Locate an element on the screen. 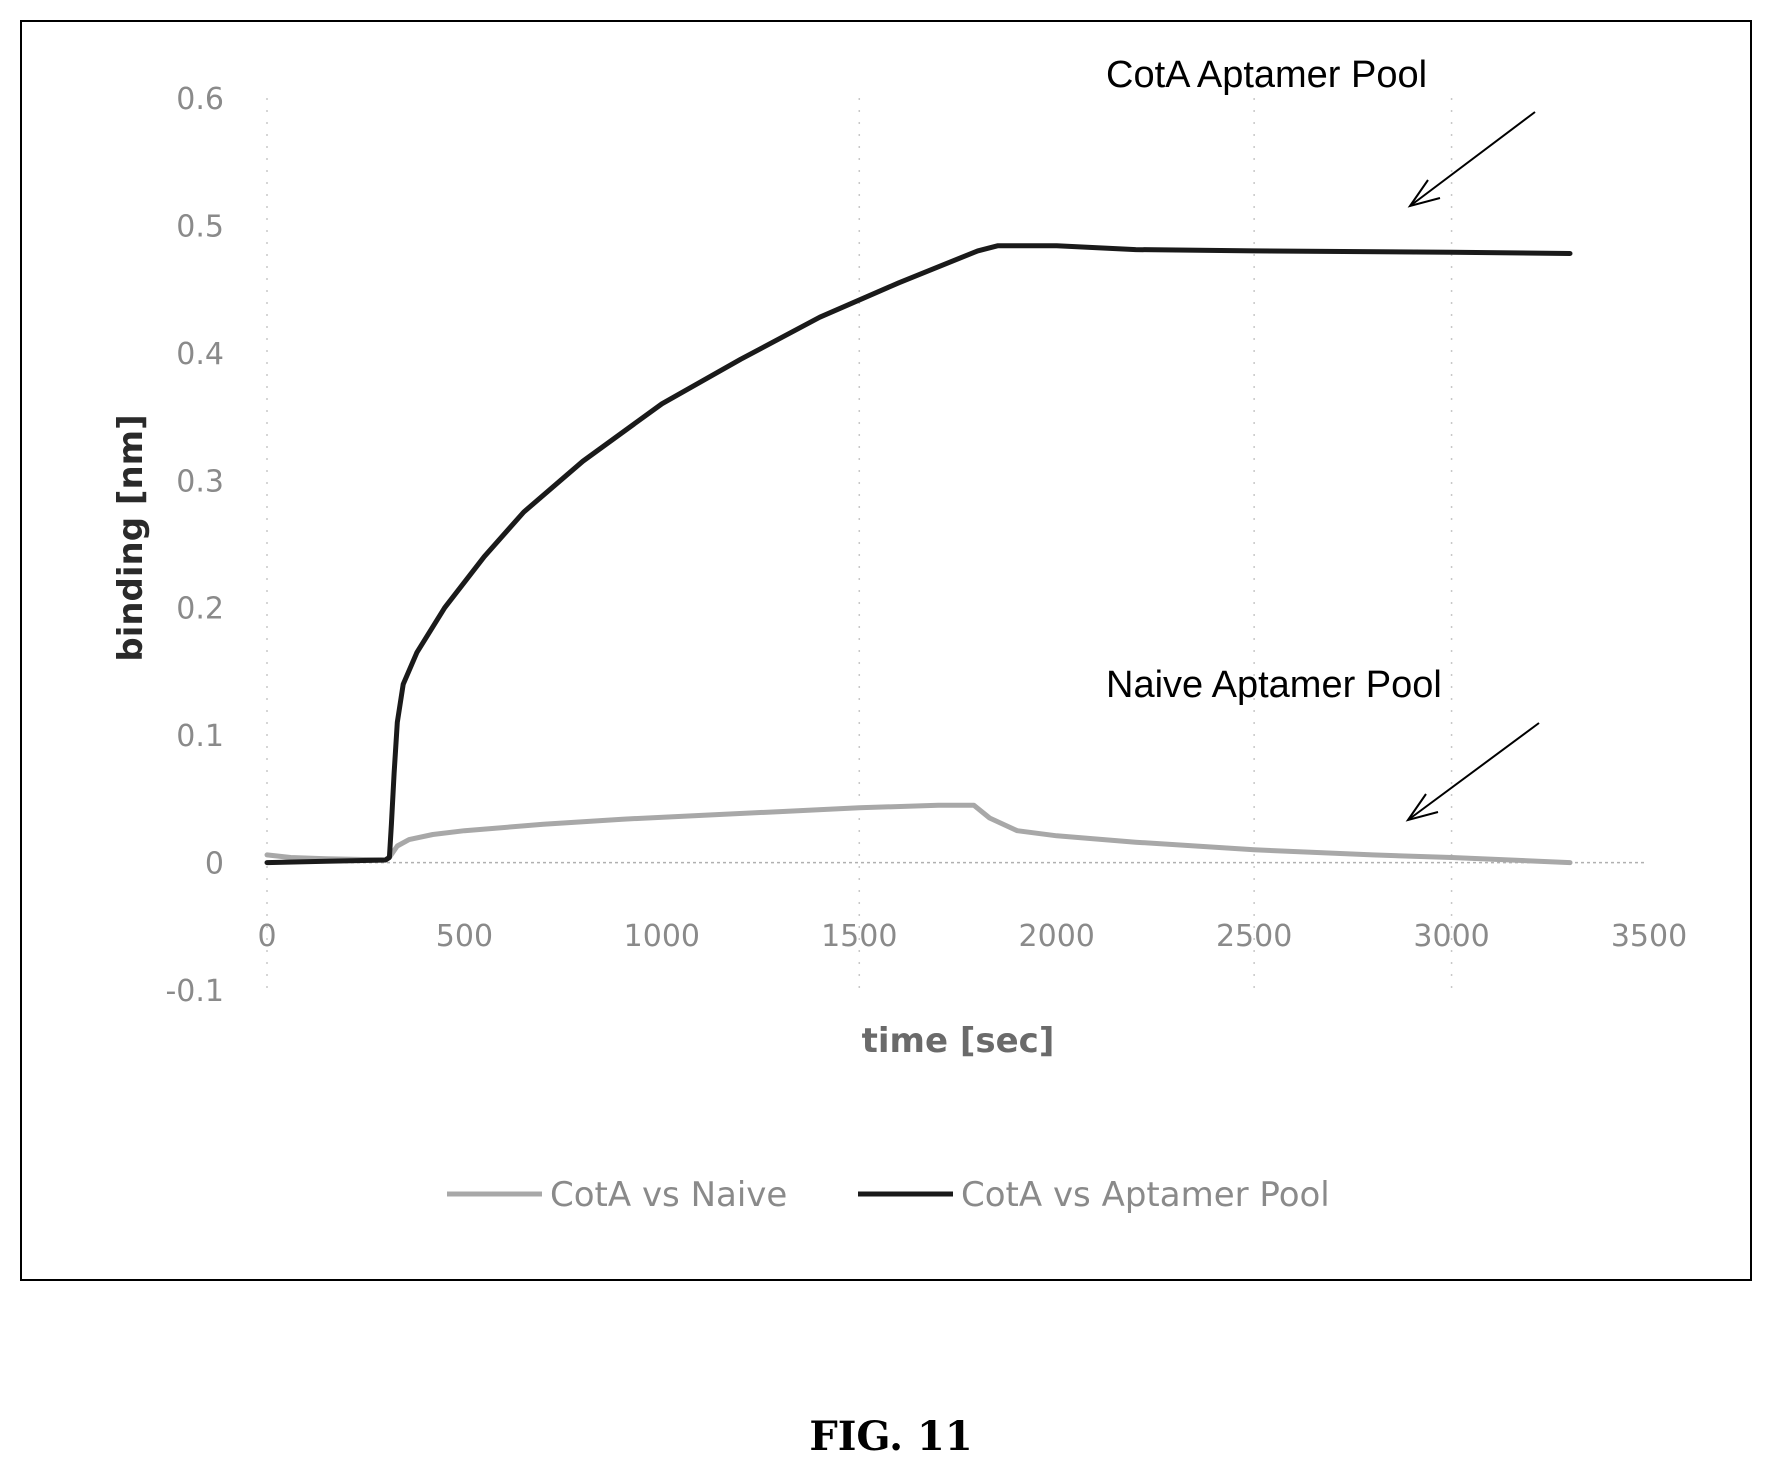 The height and width of the screenshot is (1472, 1769). y-tick-label: 0.3 is located at coordinates (200, 481).